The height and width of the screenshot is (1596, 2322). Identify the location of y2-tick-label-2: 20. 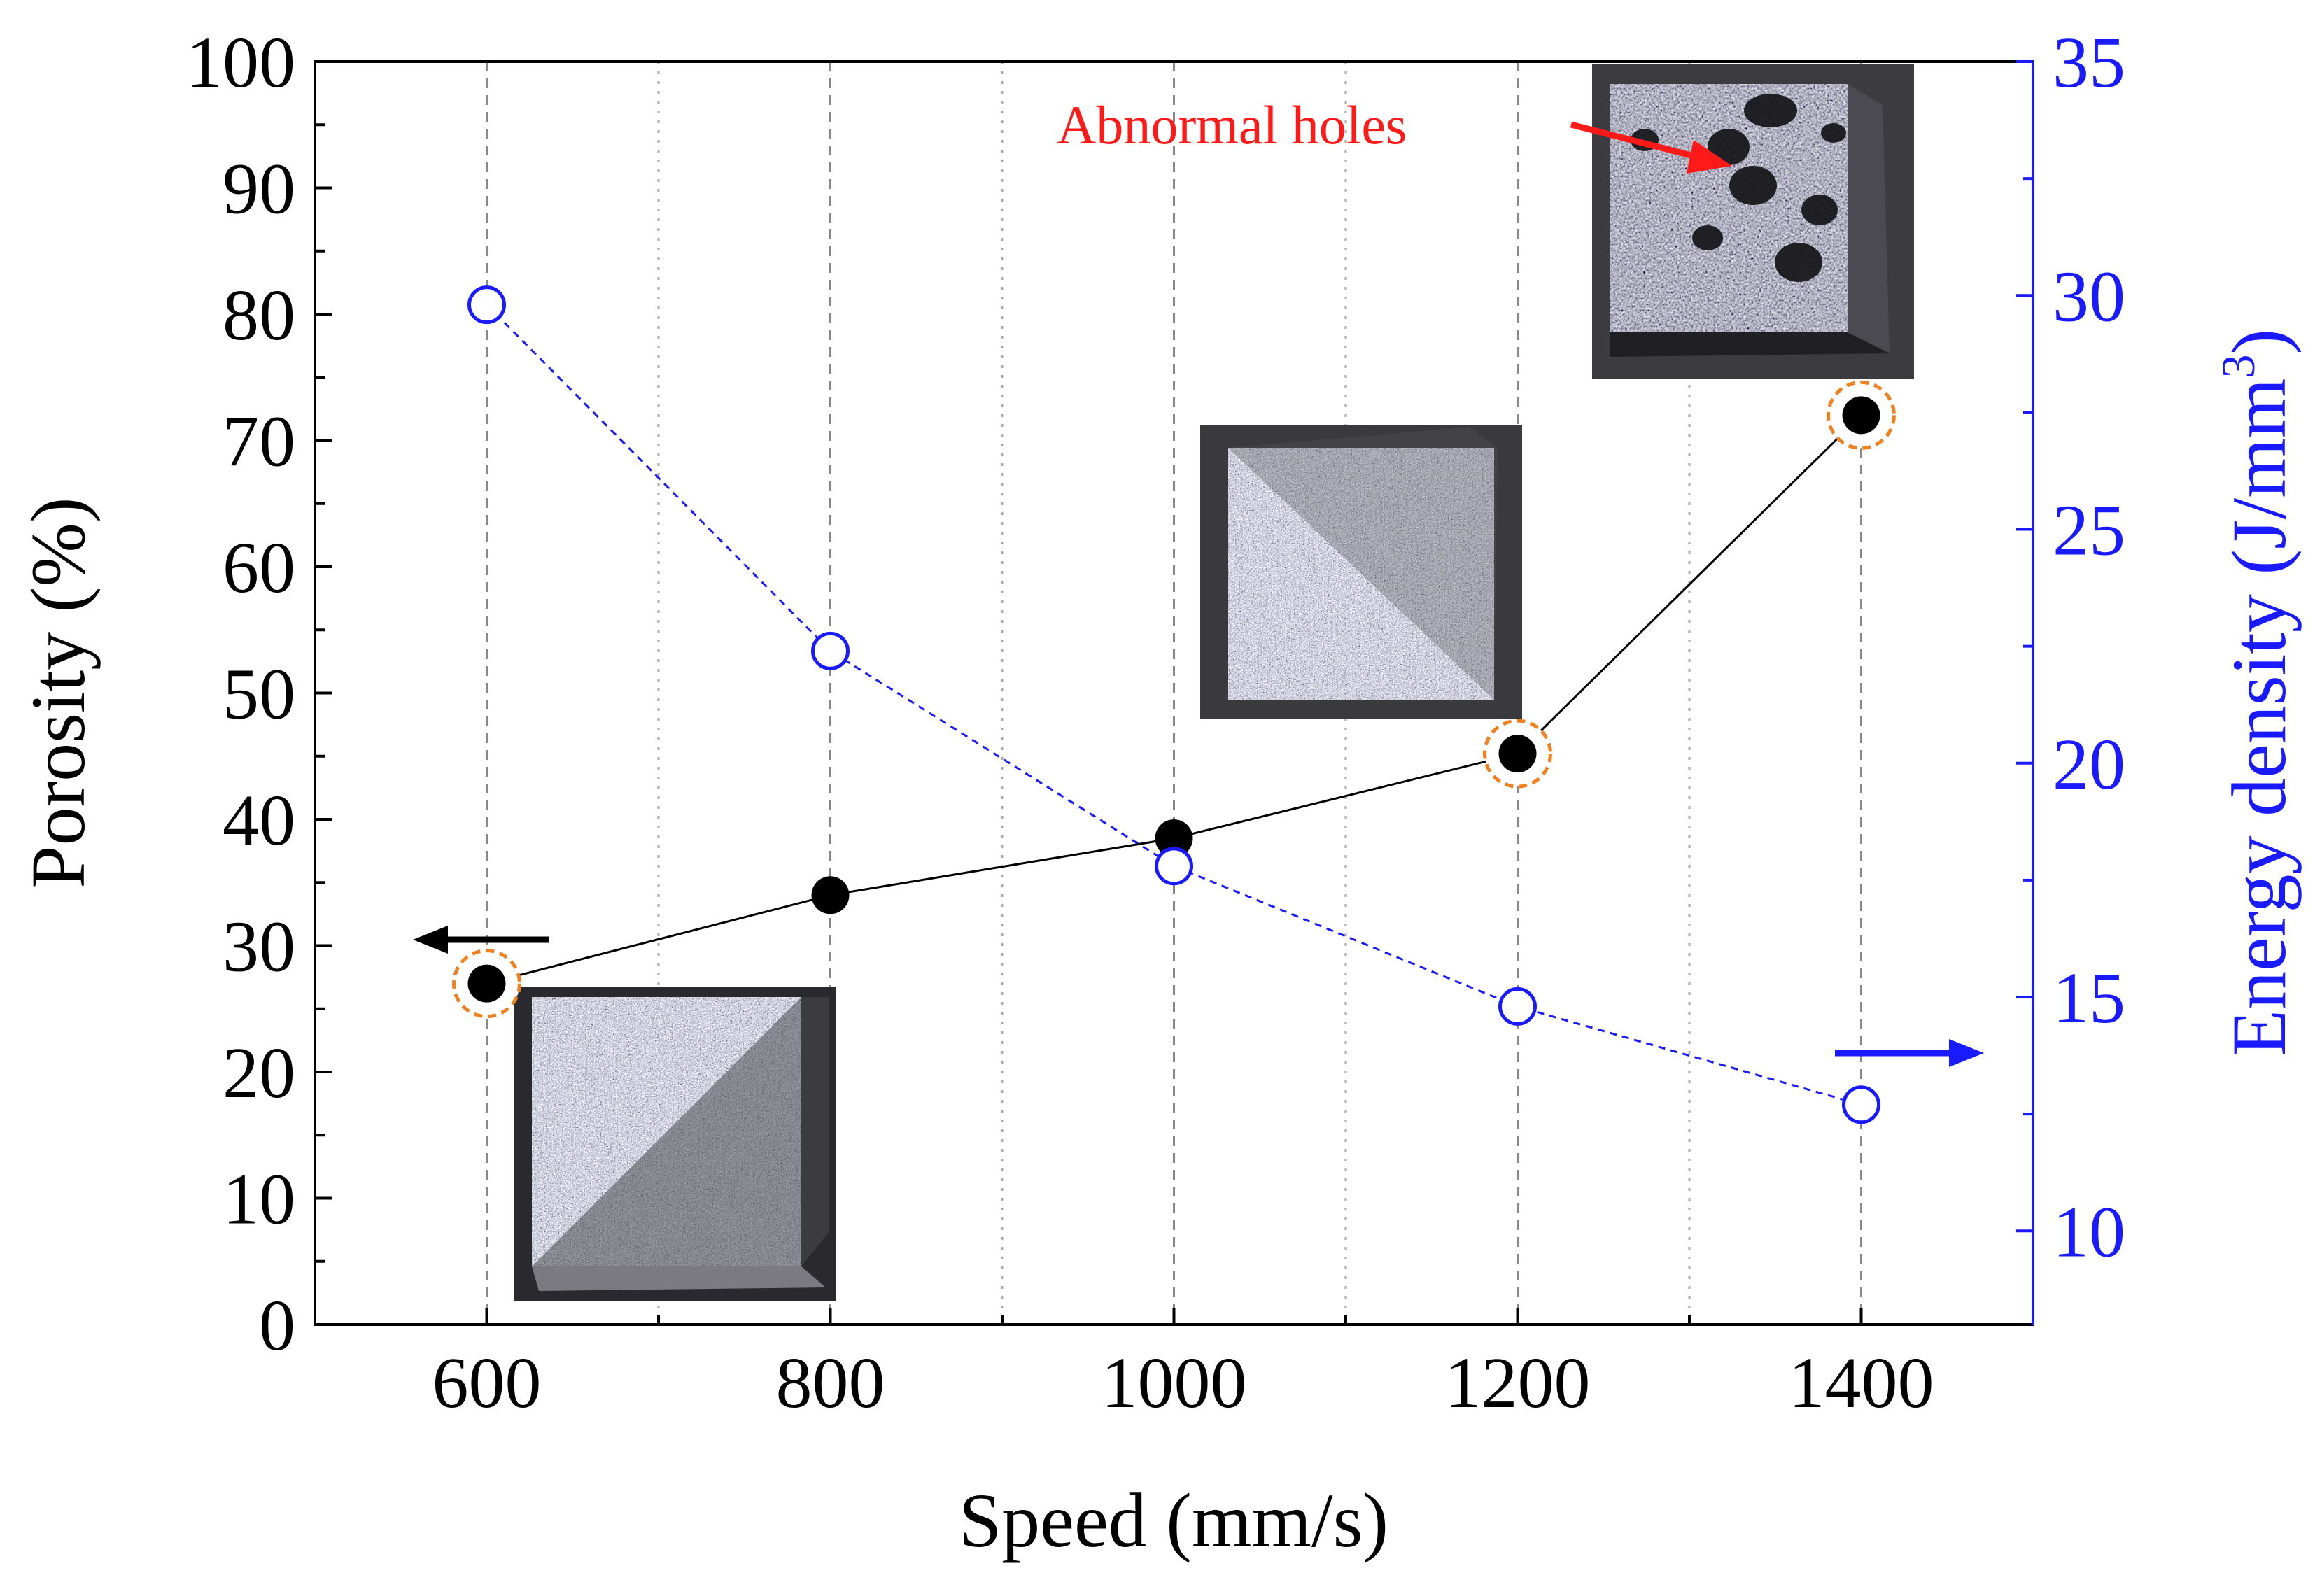
(2089, 764).